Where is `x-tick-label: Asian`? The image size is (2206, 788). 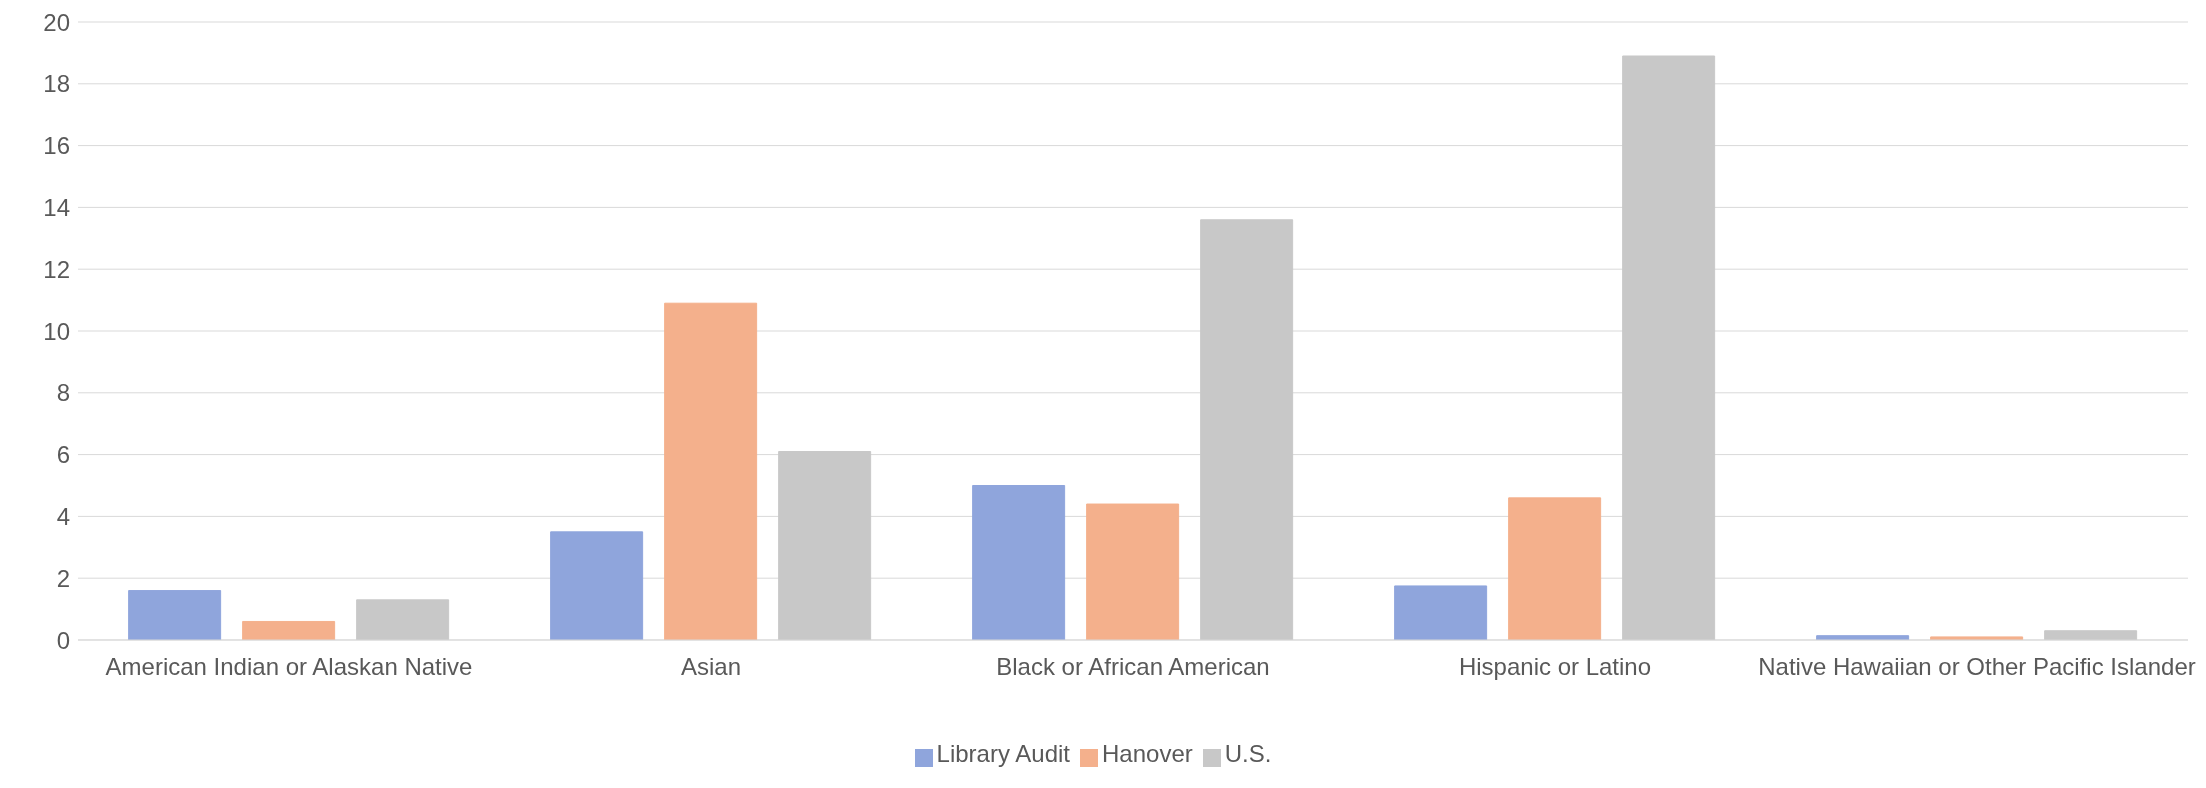
x-tick-label: Asian is located at coordinates (711, 667).